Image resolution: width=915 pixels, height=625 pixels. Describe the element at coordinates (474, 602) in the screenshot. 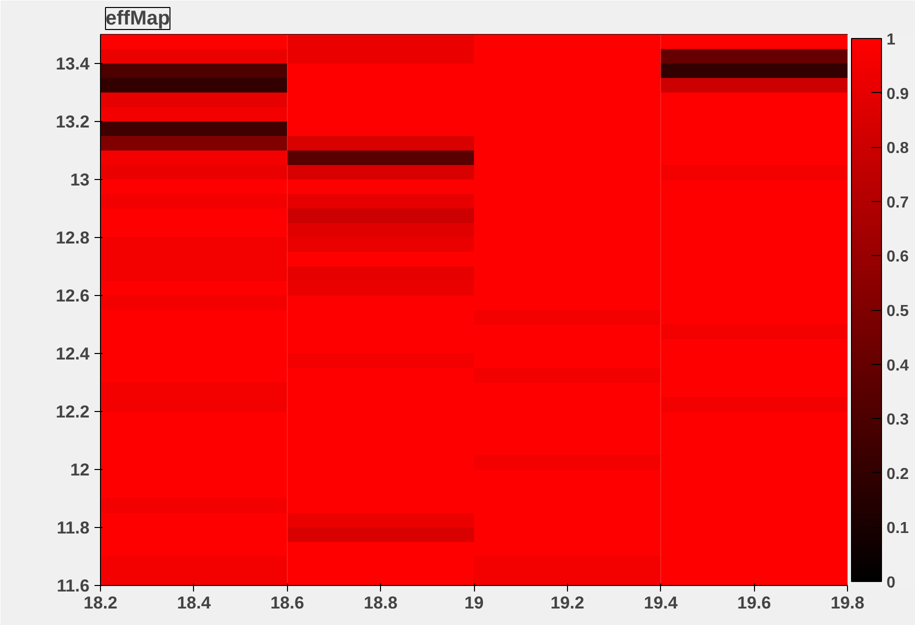

I see `x-tick-label: 19` at that location.